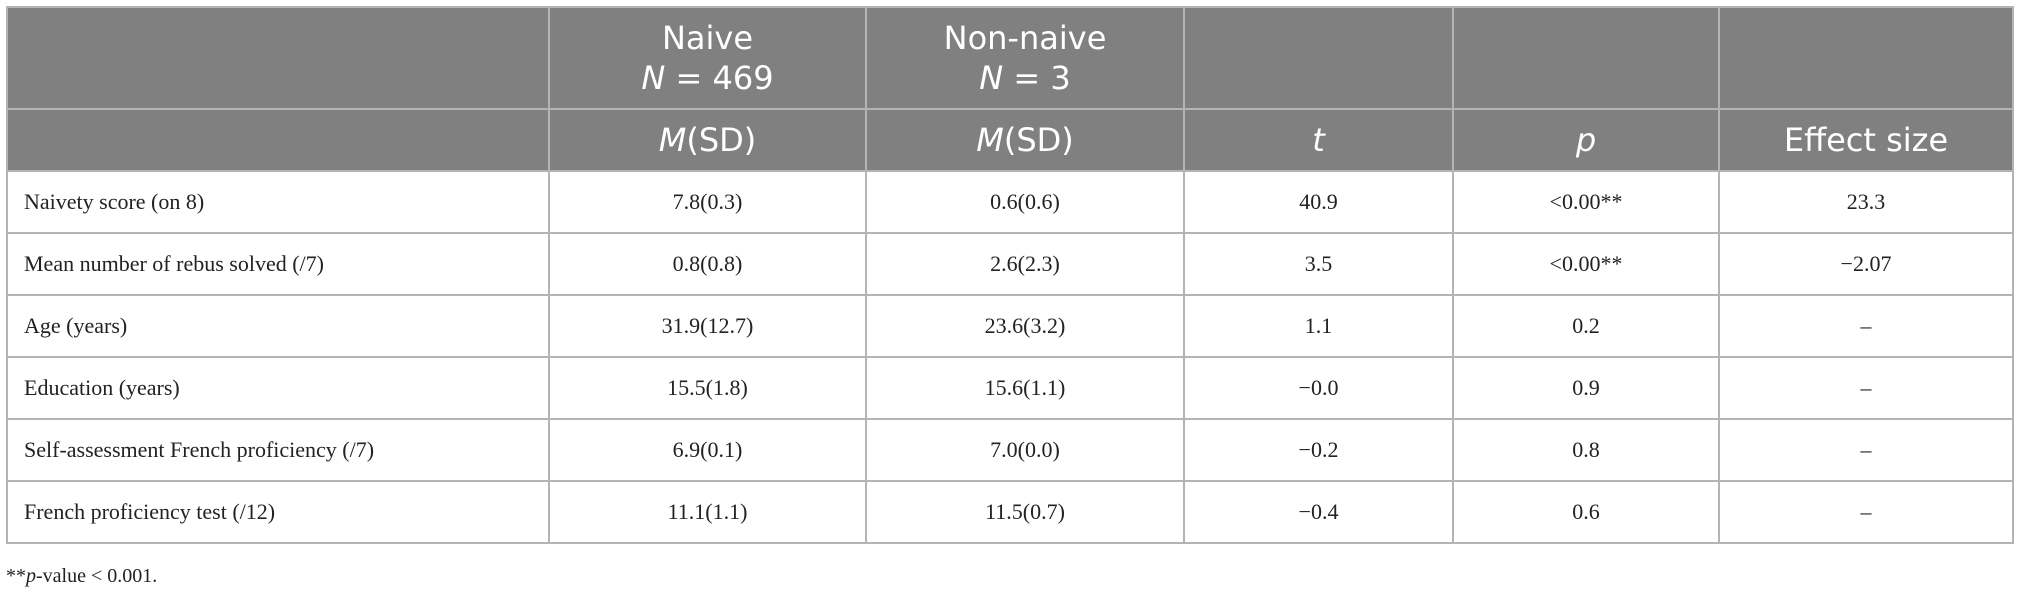  I want to click on cell: 23.6(3.2), so click(1025, 326).